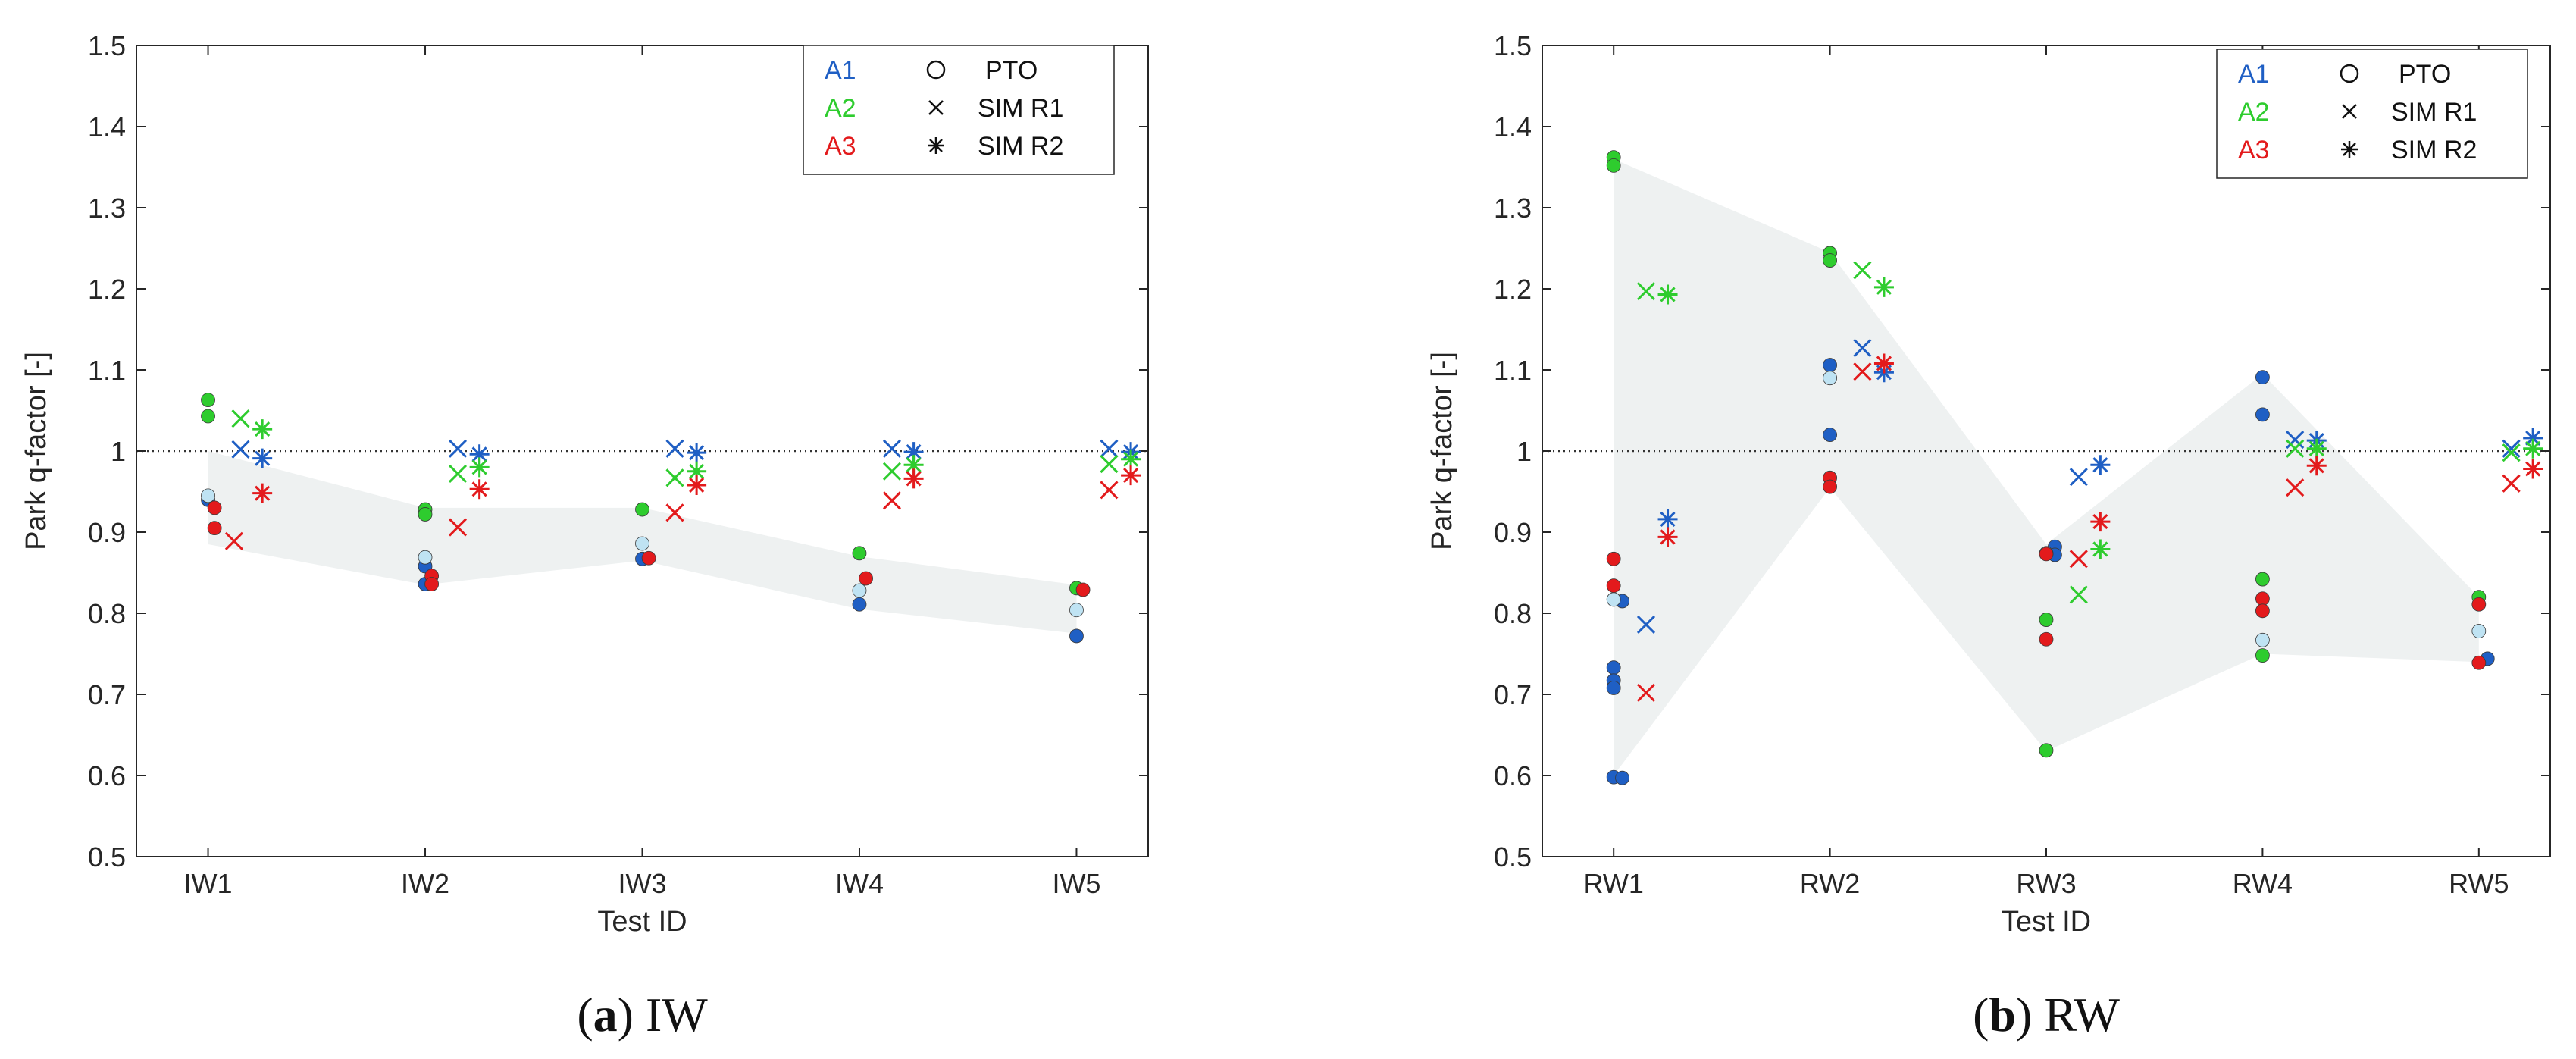 Image resolution: width=2576 pixels, height=1059 pixels. Describe the element at coordinates (1076, 884) in the screenshot. I see `x-tick-label: IW5` at that location.